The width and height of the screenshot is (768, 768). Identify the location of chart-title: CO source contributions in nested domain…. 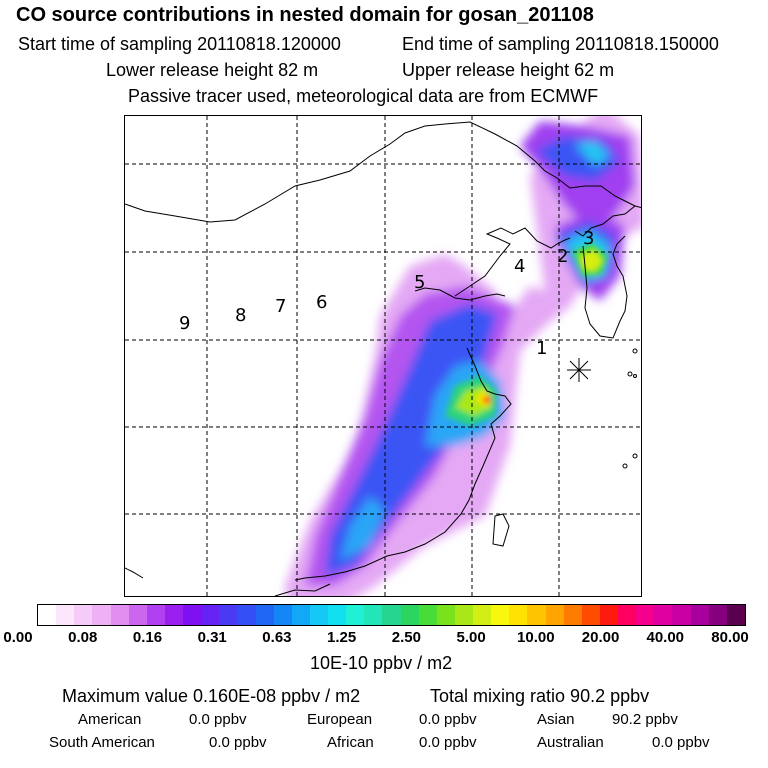
(305, 15).